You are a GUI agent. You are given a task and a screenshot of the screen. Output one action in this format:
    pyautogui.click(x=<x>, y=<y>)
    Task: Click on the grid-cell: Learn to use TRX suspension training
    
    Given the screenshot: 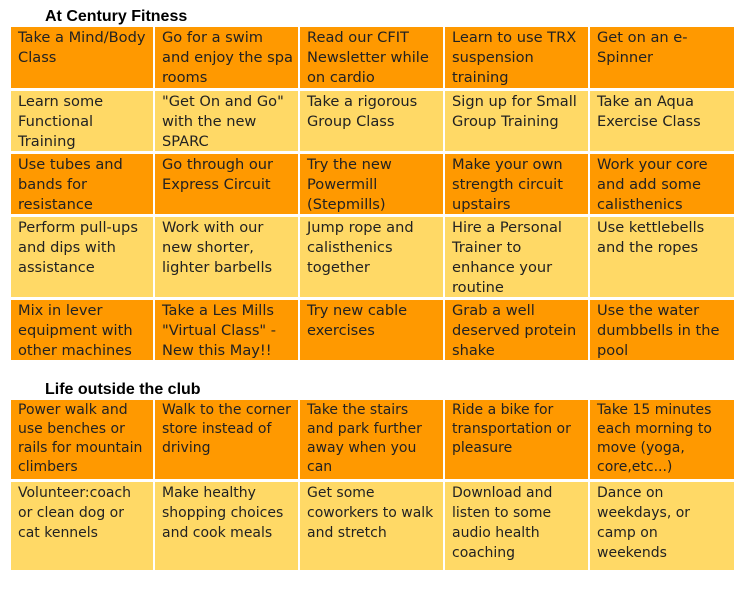 What is the action you would take?
    pyautogui.click(x=516, y=57)
    